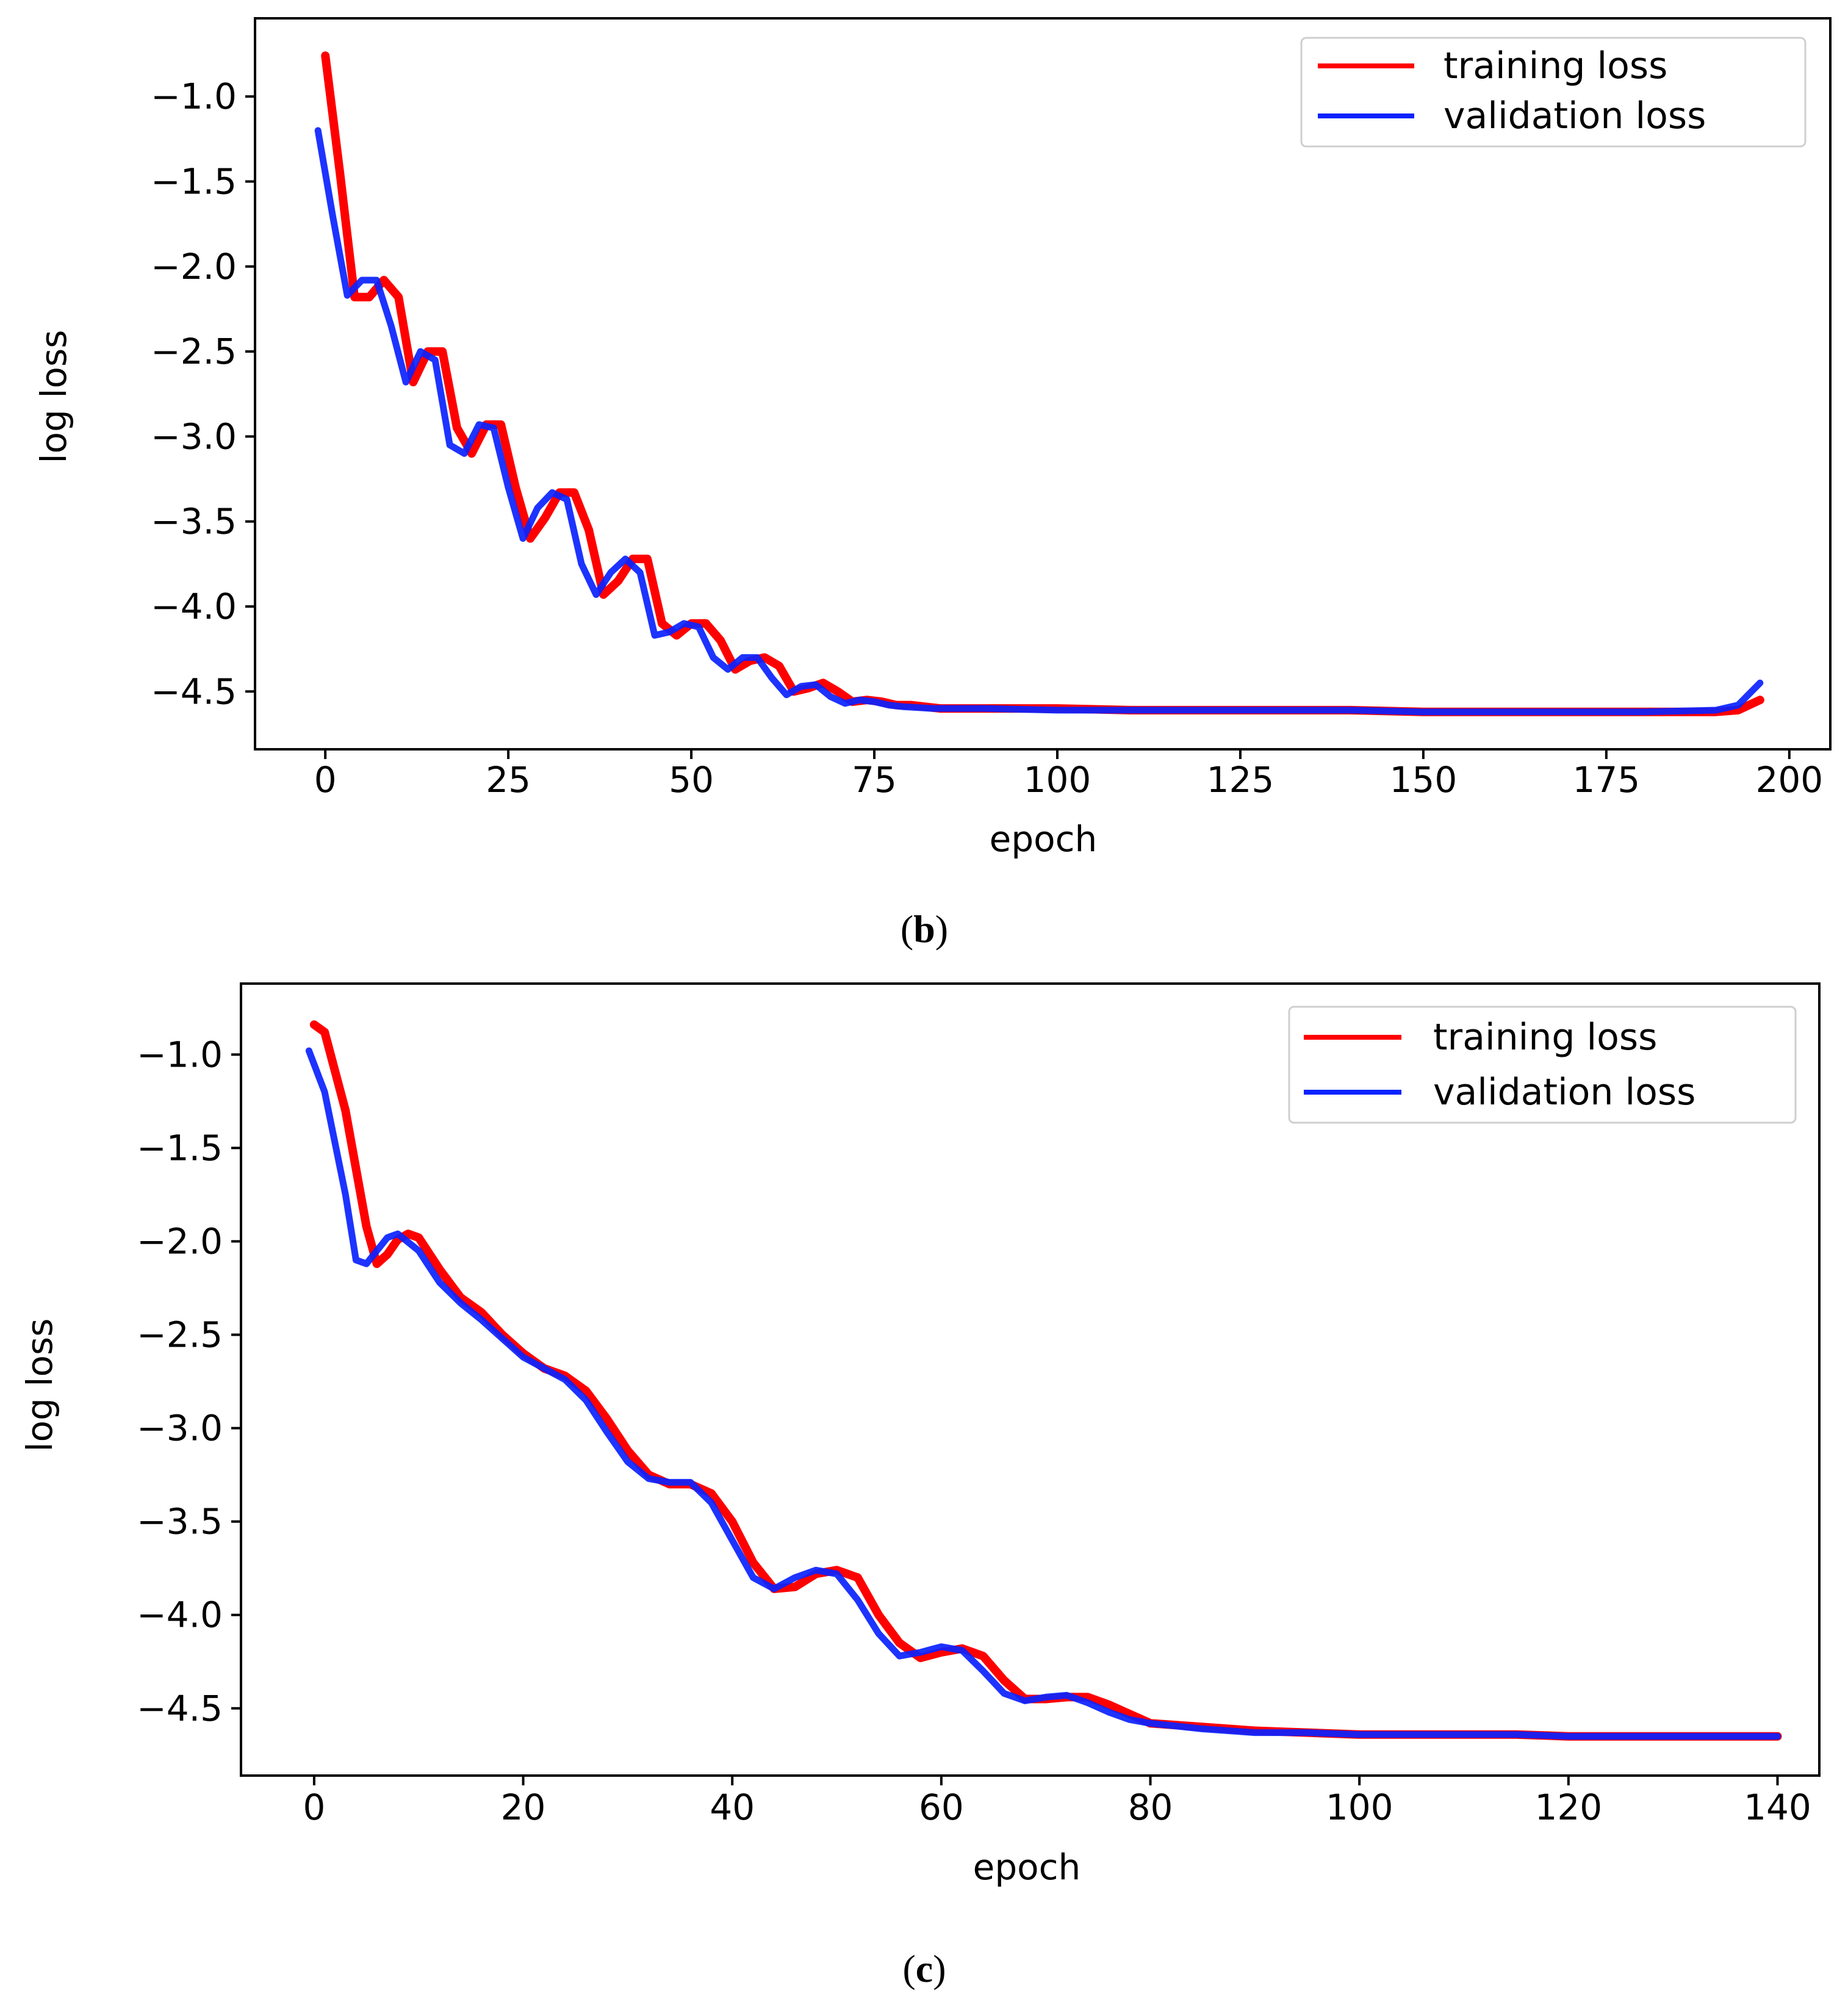  Describe the element at coordinates (1424, 780) in the screenshot. I see `x-tick-label: 150` at that location.